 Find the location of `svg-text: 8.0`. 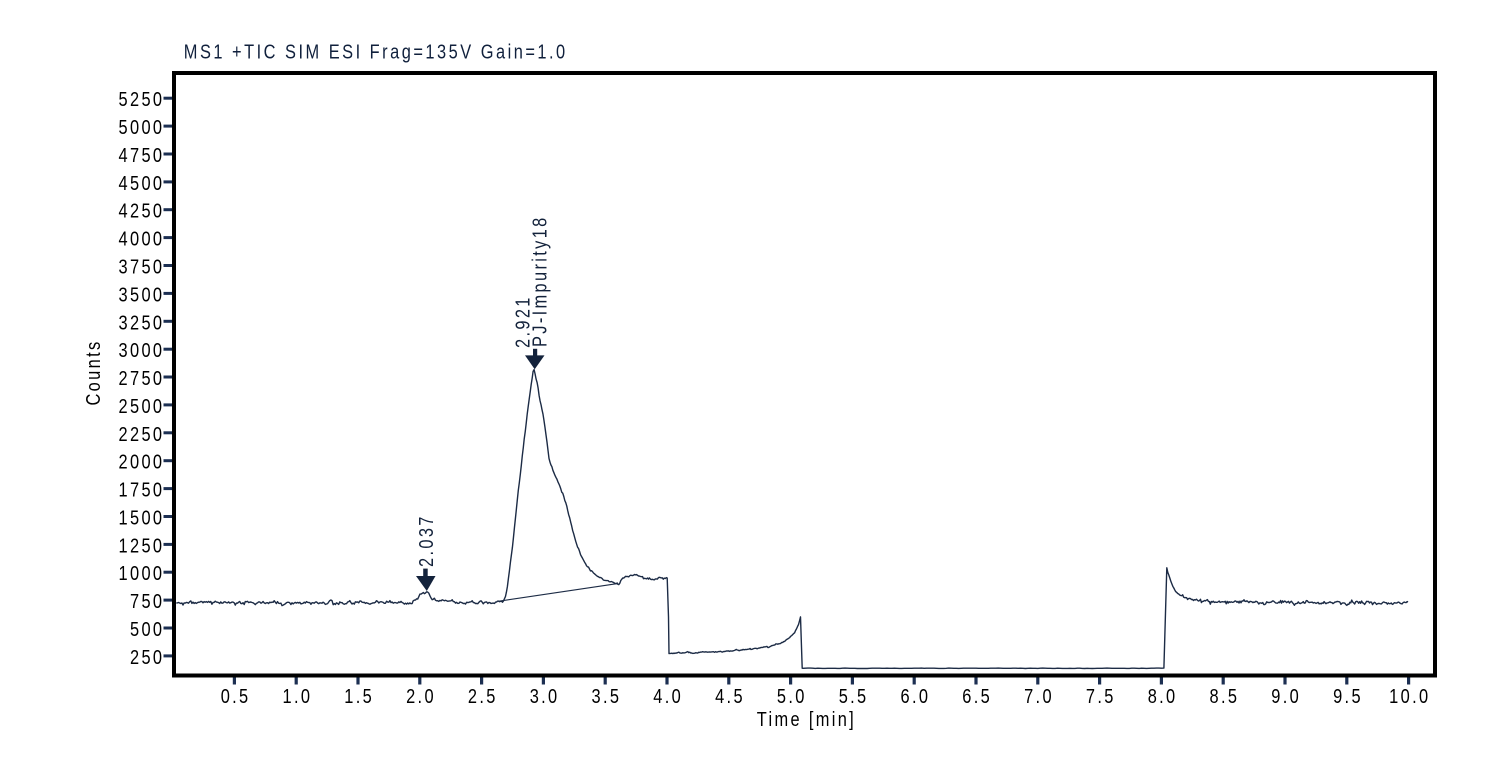

svg-text: 8.0 is located at coordinates (1163, 695).